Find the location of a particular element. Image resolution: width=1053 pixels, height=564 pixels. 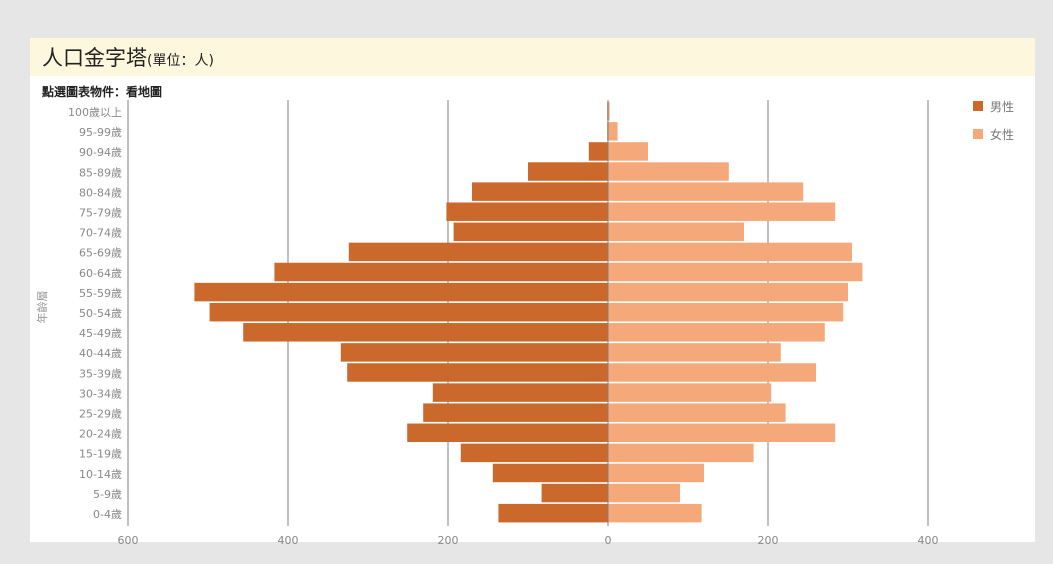

chart-subtitle: 點選圖表物件：看地圖 is located at coordinates (102, 92).